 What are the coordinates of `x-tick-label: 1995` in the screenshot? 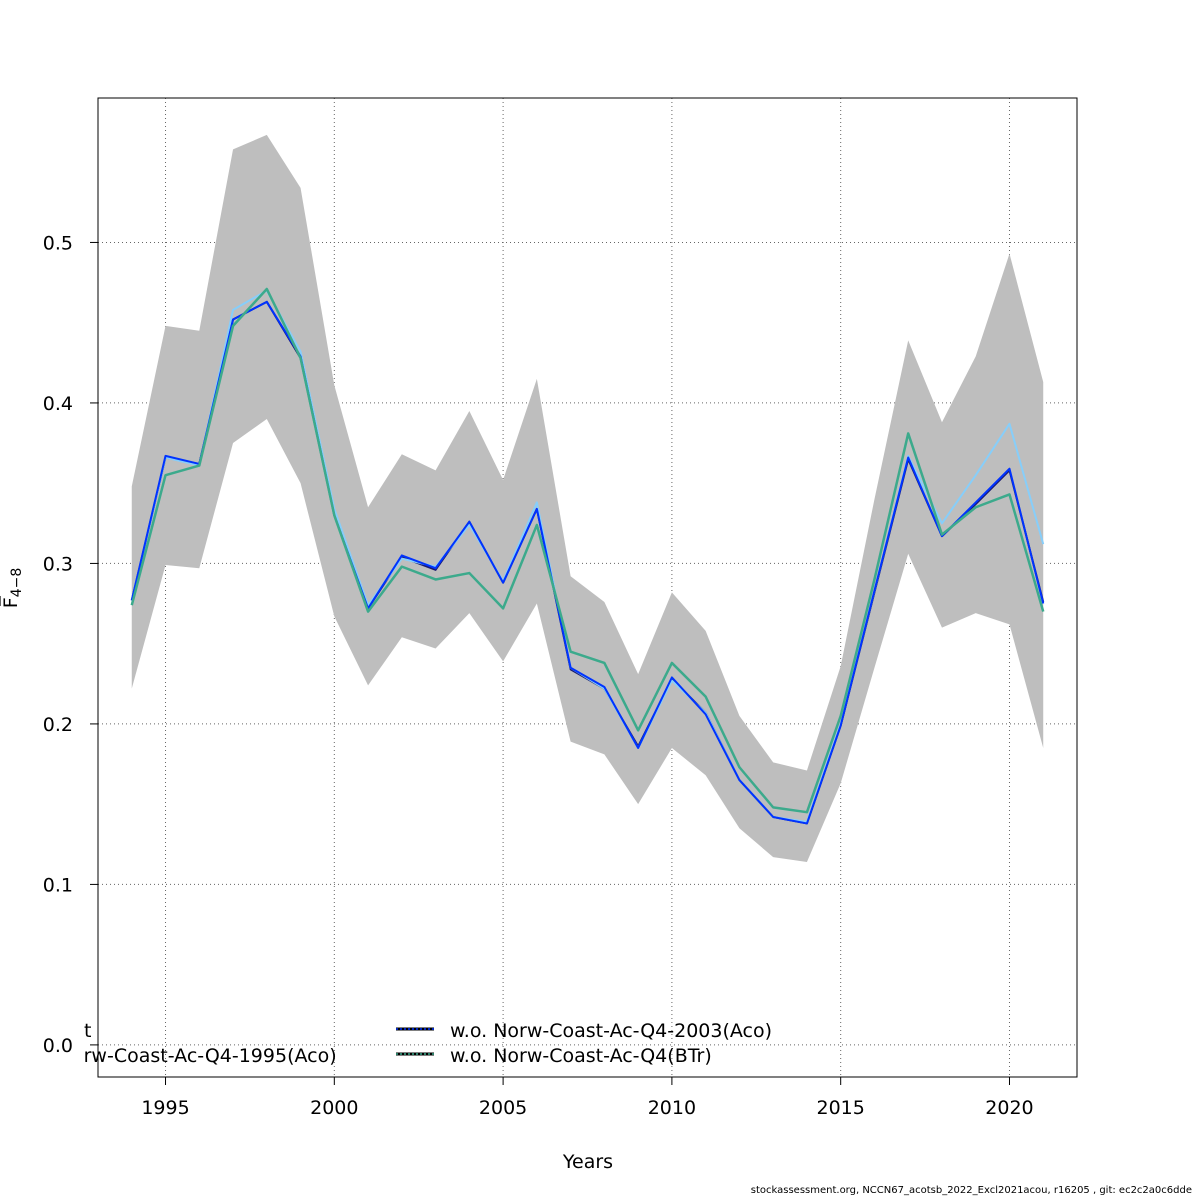 It's located at (165, 1108).